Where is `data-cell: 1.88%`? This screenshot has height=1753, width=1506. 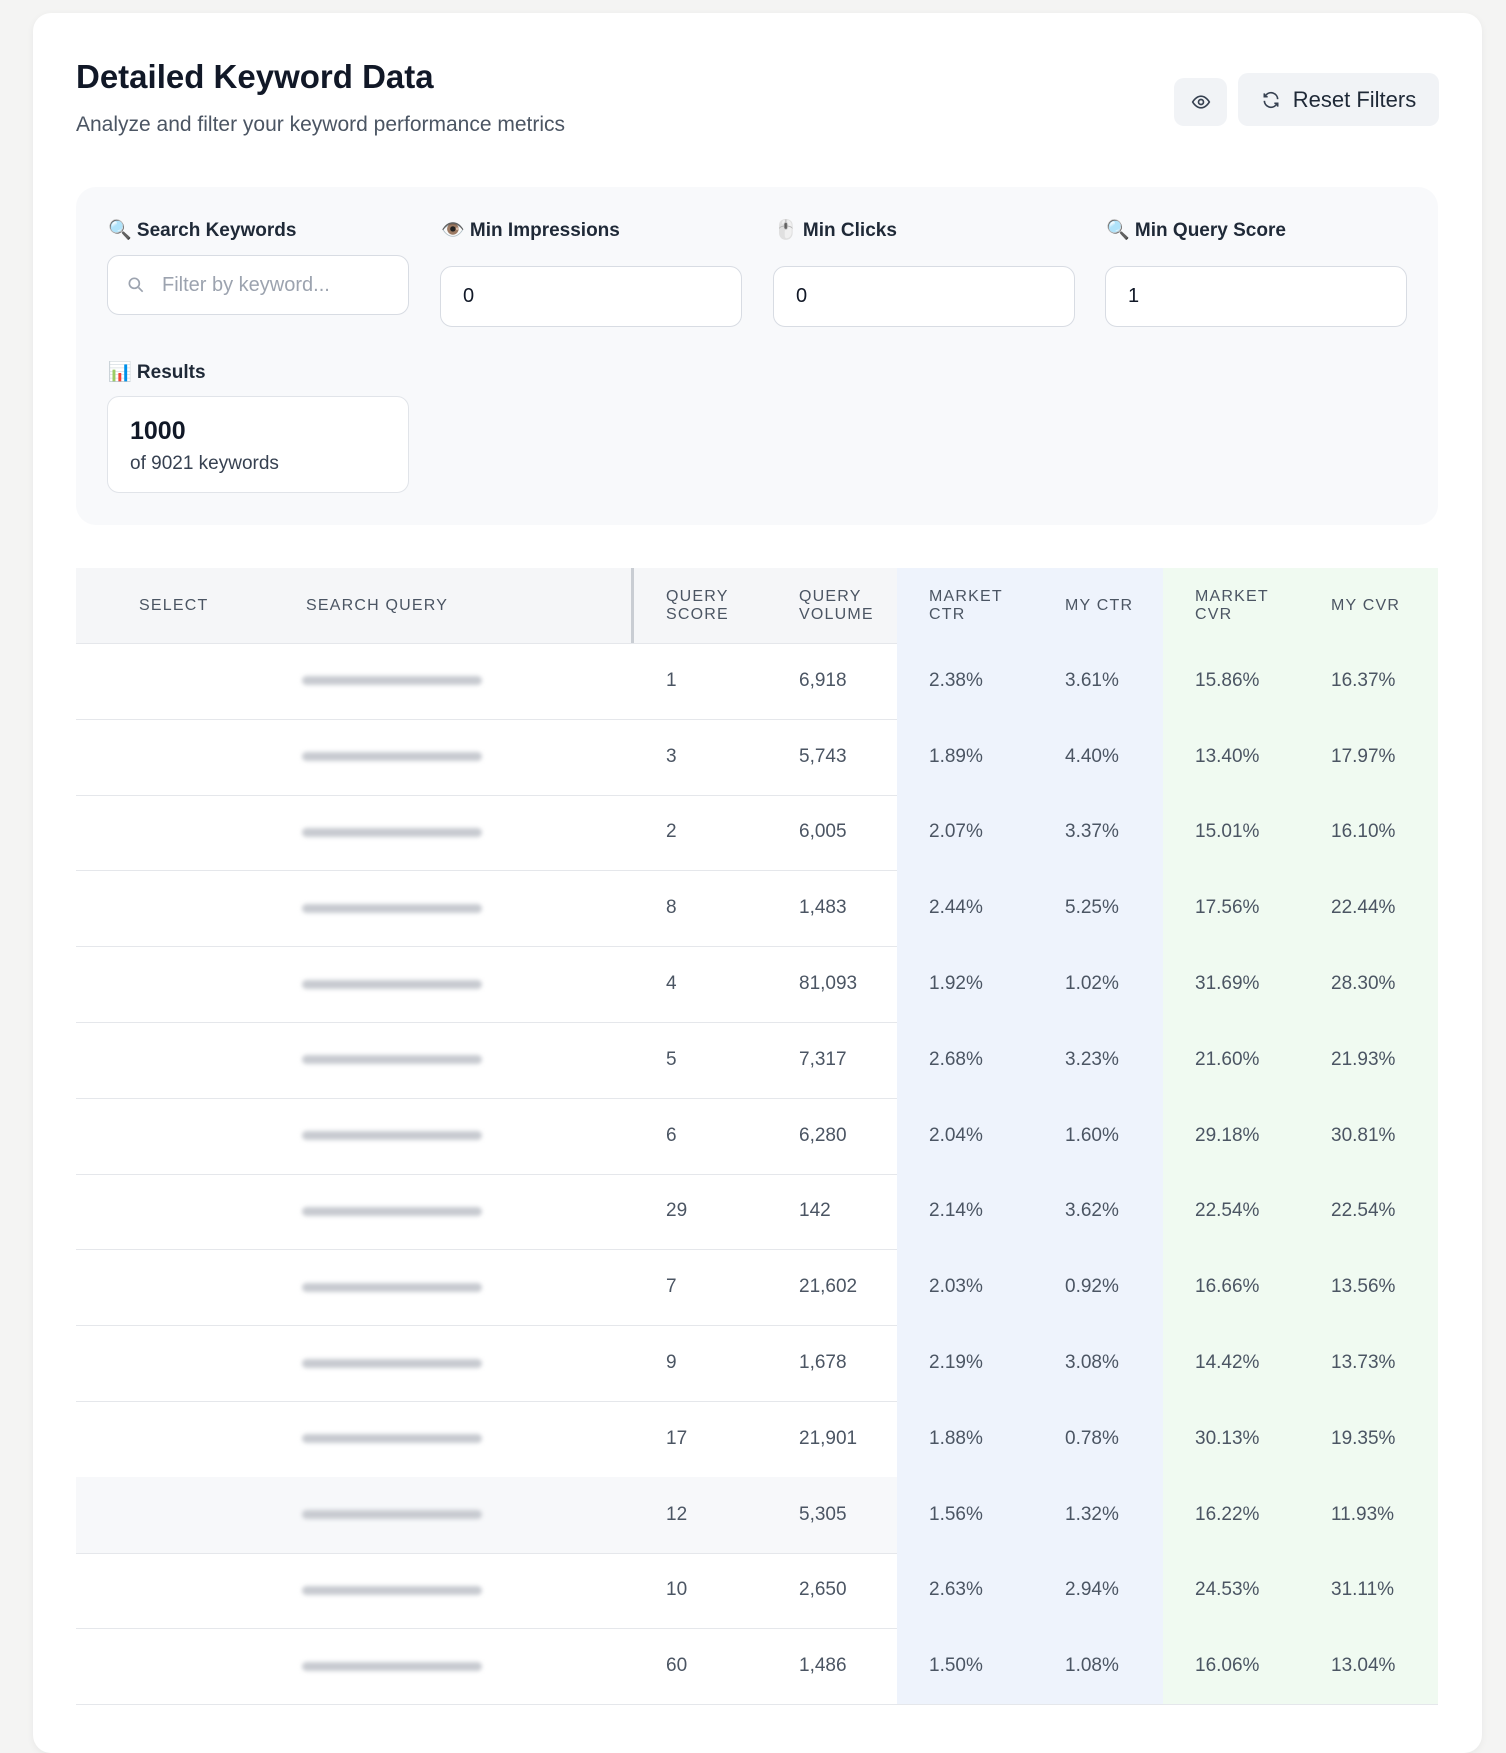 data-cell: 1.88% is located at coordinates (965, 1439).